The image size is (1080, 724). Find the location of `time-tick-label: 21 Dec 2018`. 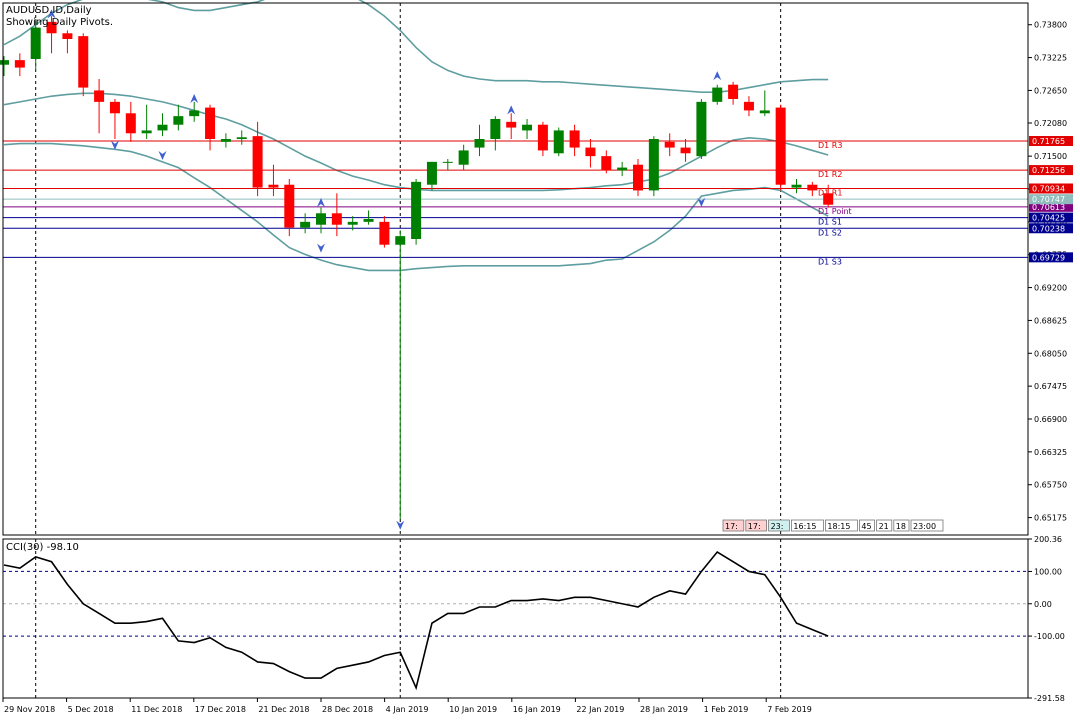

time-tick-label: 21 Dec 2018 is located at coordinates (283, 709).